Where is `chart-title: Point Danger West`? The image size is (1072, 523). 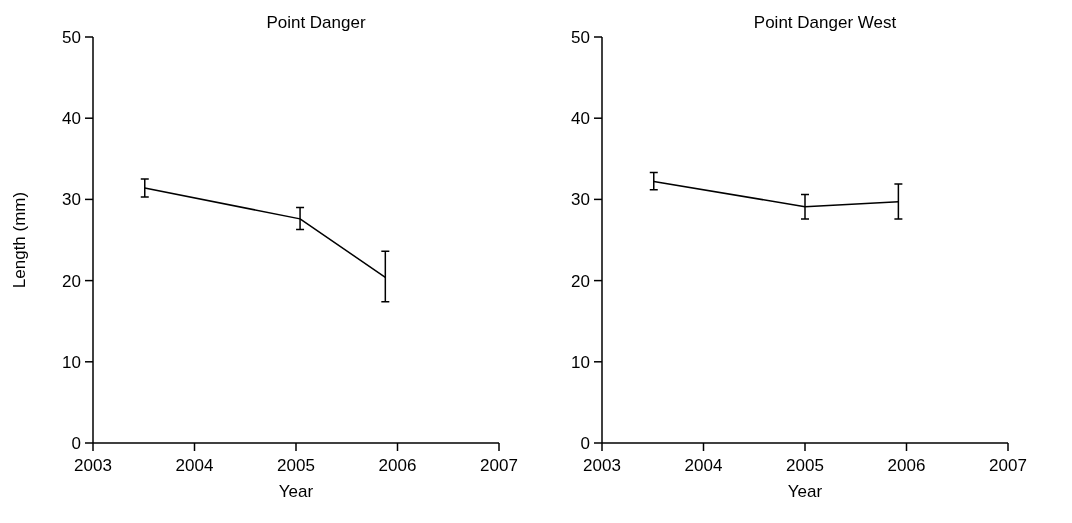
chart-title: Point Danger West is located at coordinates (825, 22).